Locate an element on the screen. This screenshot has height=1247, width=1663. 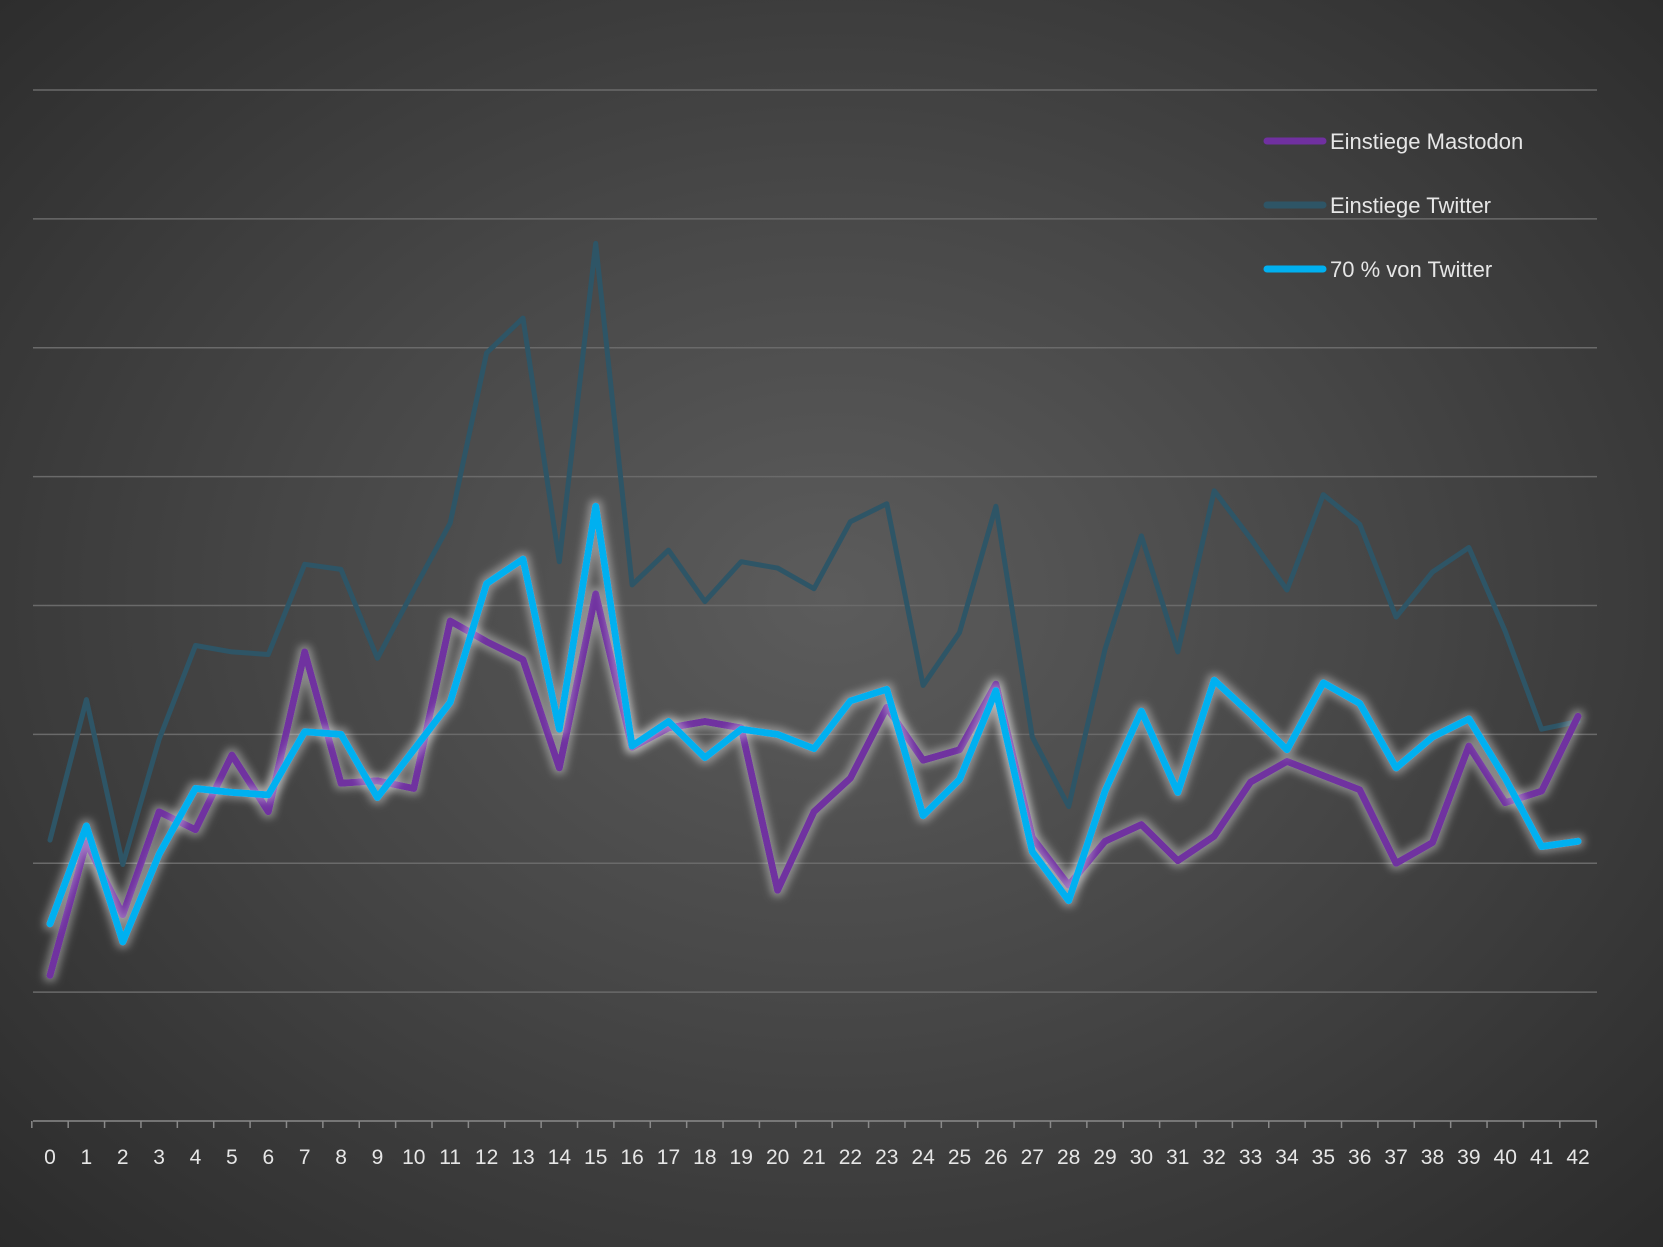
x-tick-label: 24 is located at coordinates (923, 1157).